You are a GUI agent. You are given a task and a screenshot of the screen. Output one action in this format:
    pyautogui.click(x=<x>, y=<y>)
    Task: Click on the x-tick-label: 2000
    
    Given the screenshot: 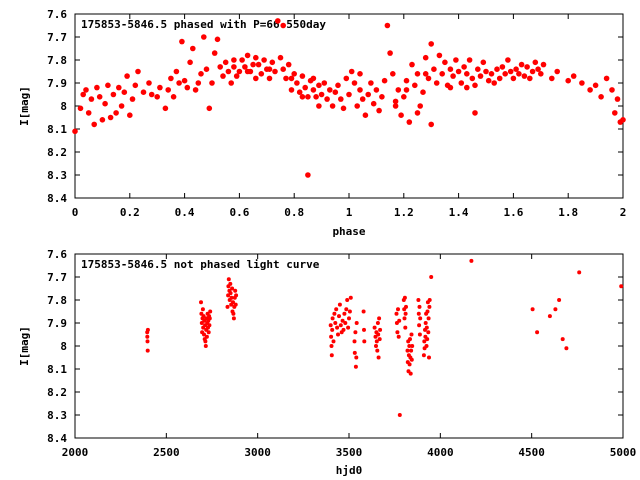 What is the action you would take?
    pyautogui.click(x=75, y=452)
    